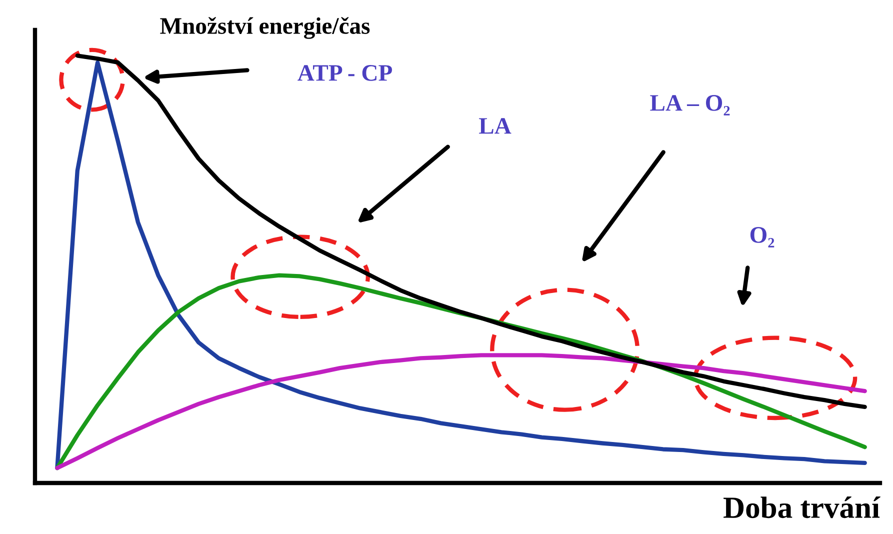 This screenshot has height=534, width=893. What do you see at coordinates (802, 507) in the screenshot?
I see `x-axis-title: Doba trvání` at bounding box center [802, 507].